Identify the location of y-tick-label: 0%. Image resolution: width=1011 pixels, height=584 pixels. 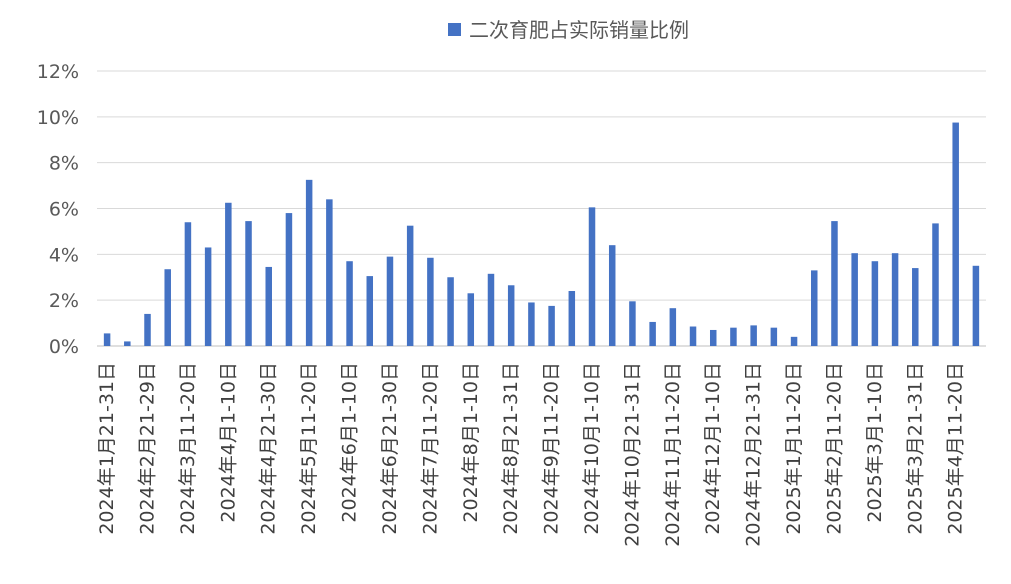
(64, 347).